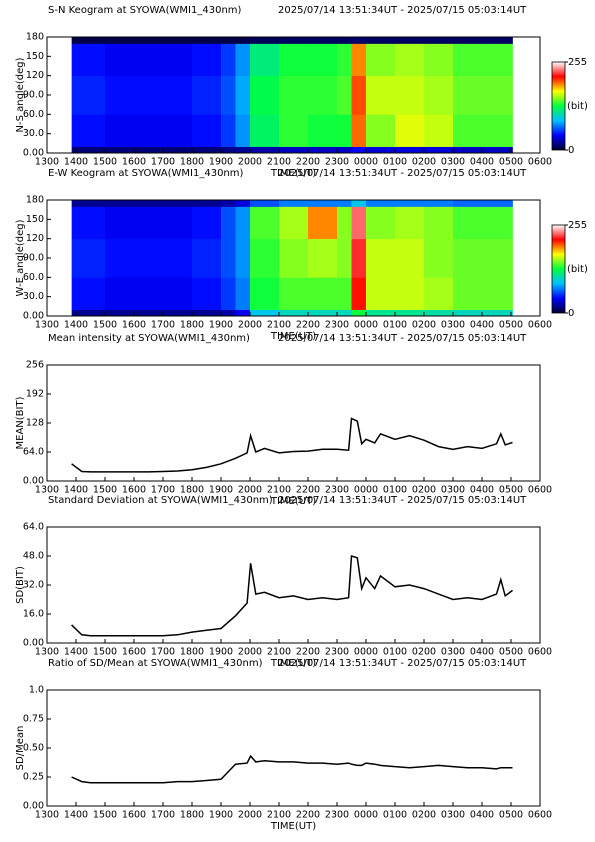  What do you see at coordinates (160, 500) in the screenshot?
I see `chart-title: Standard Deviation at SYOWA(WMI1_430nm)` at bounding box center [160, 500].